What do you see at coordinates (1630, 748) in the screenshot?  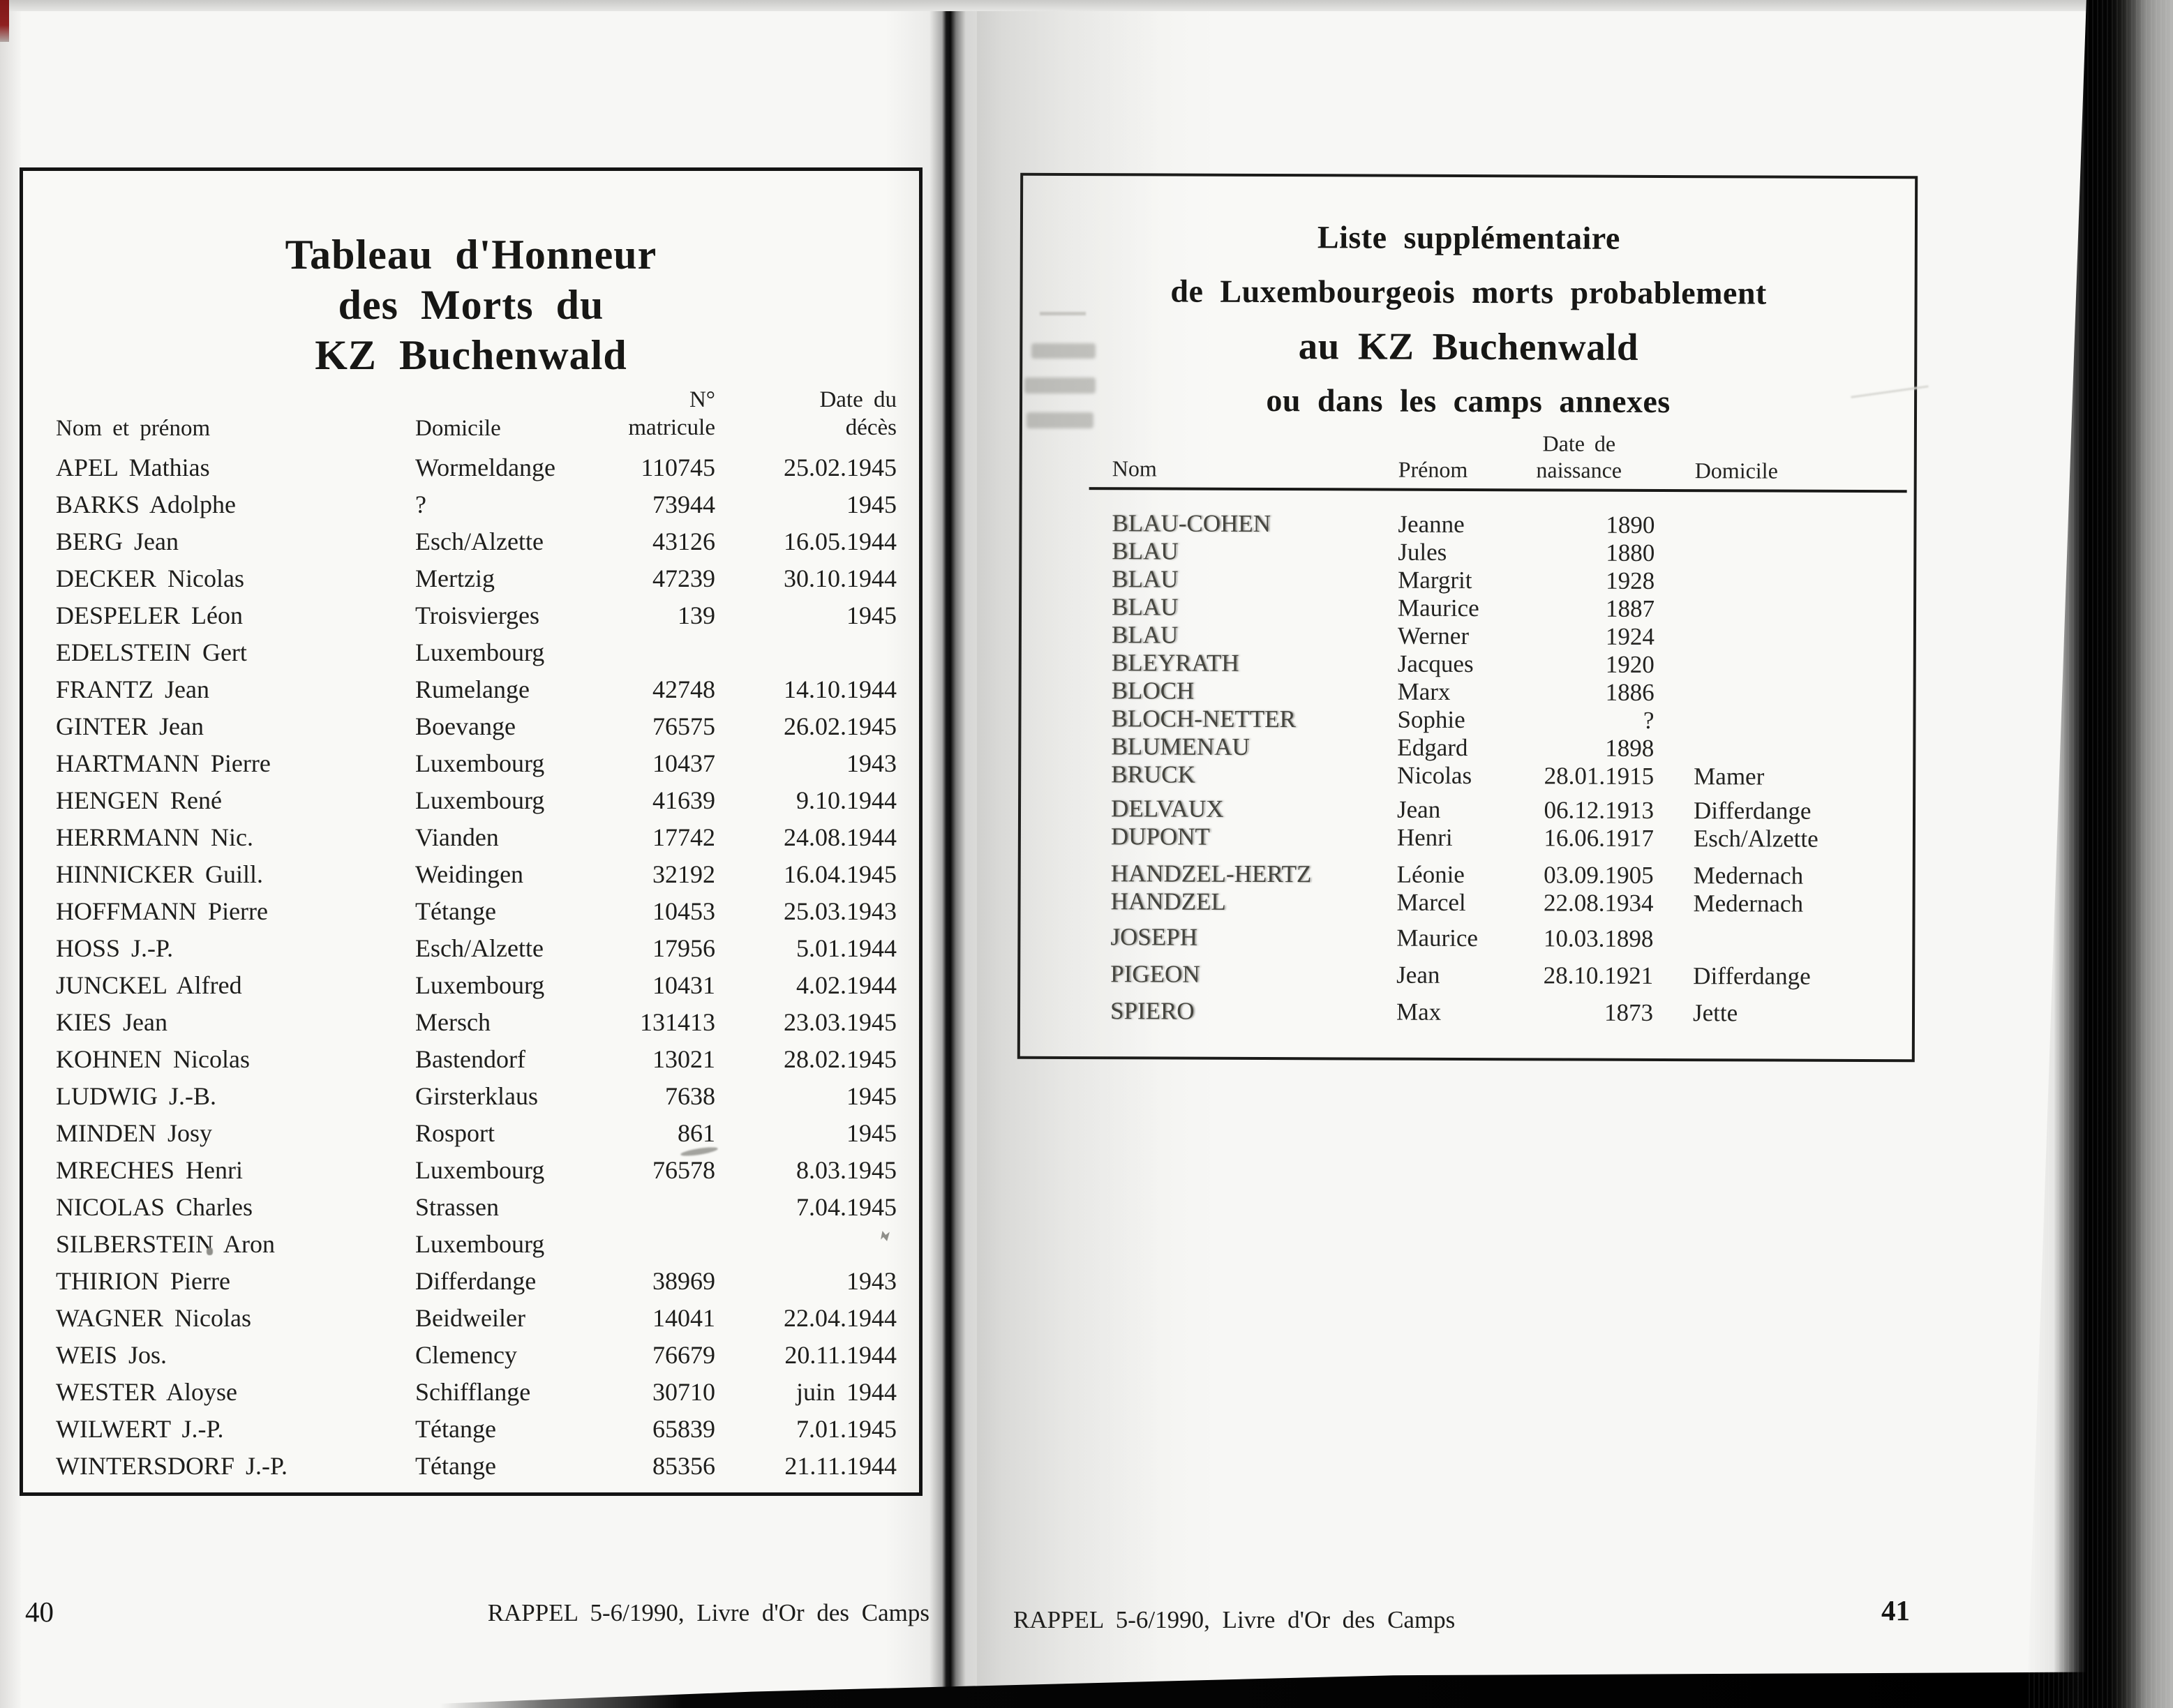 I see `cell-birth-date: 1898` at bounding box center [1630, 748].